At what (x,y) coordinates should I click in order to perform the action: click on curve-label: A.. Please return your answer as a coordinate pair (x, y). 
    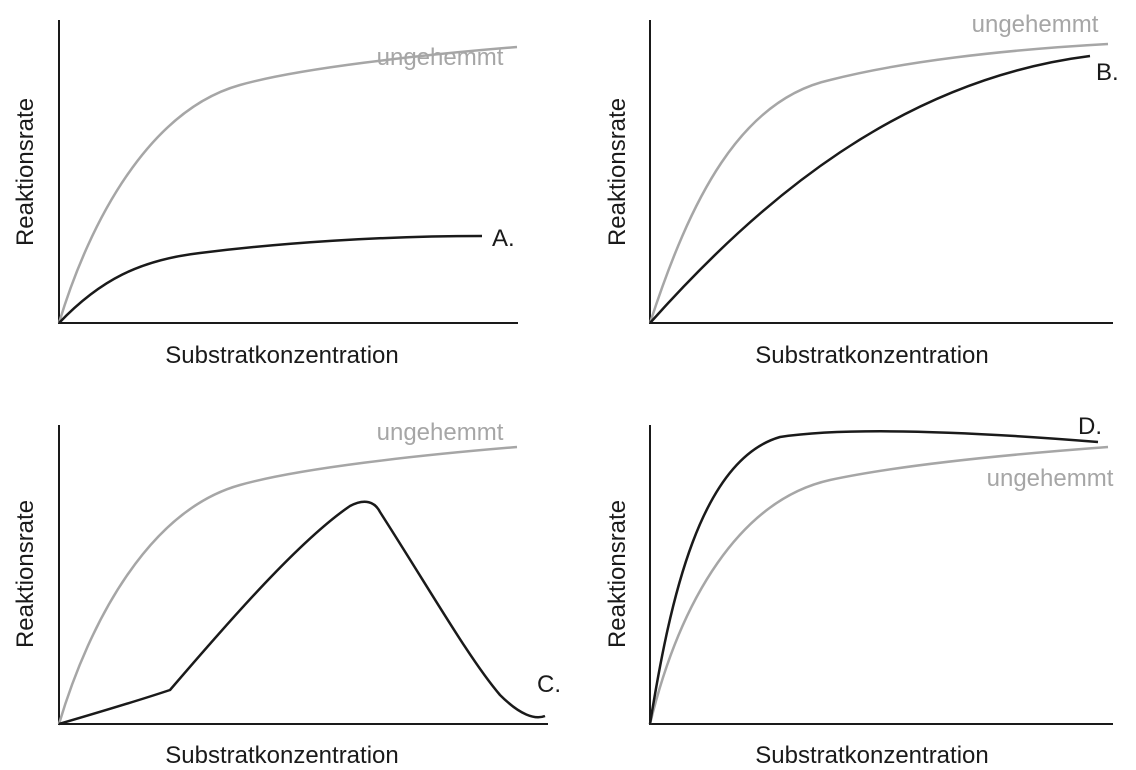
    Looking at the image, I should click on (503, 238).